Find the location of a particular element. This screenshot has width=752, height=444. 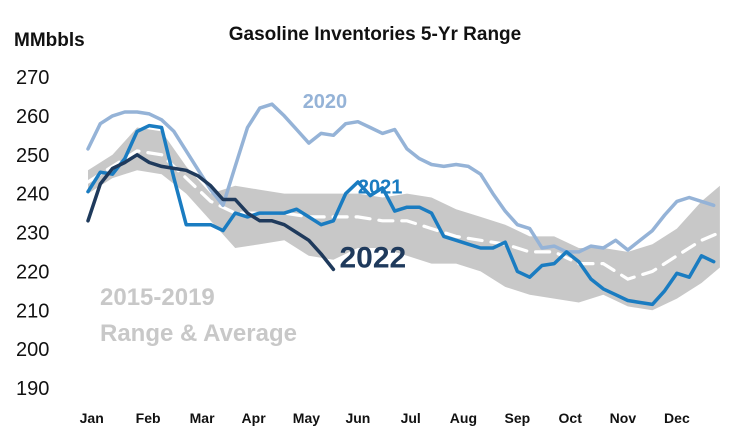

y-tick-label-260: 260 is located at coordinates (32, 117).